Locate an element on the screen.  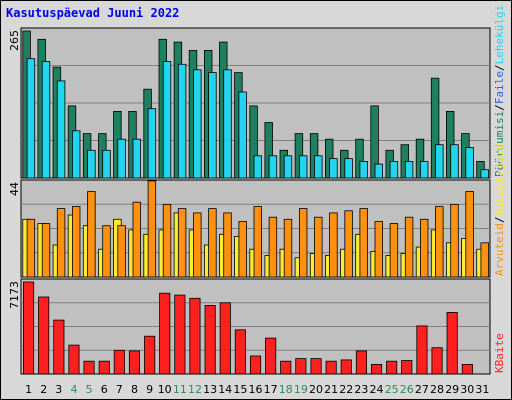
x-tick-label-31: 31 is located at coordinates (482, 389).